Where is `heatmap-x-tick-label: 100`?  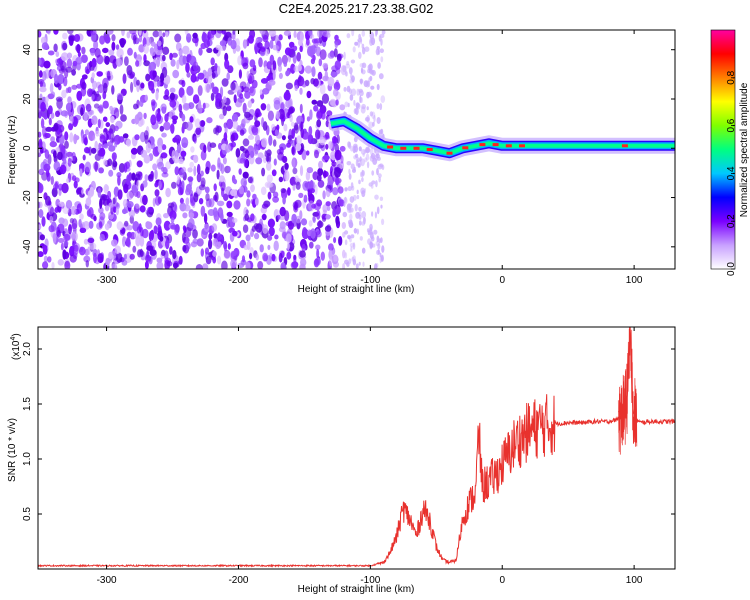
heatmap-x-tick-label: 100 is located at coordinates (634, 280).